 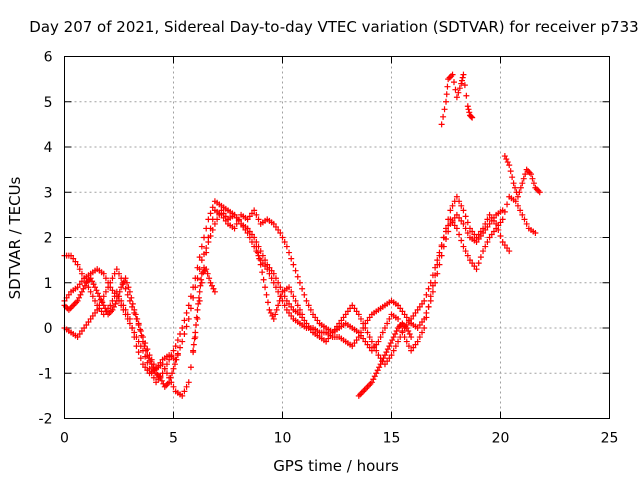 I want to click on y-tick-label: -2, so click(x=46, y=420).